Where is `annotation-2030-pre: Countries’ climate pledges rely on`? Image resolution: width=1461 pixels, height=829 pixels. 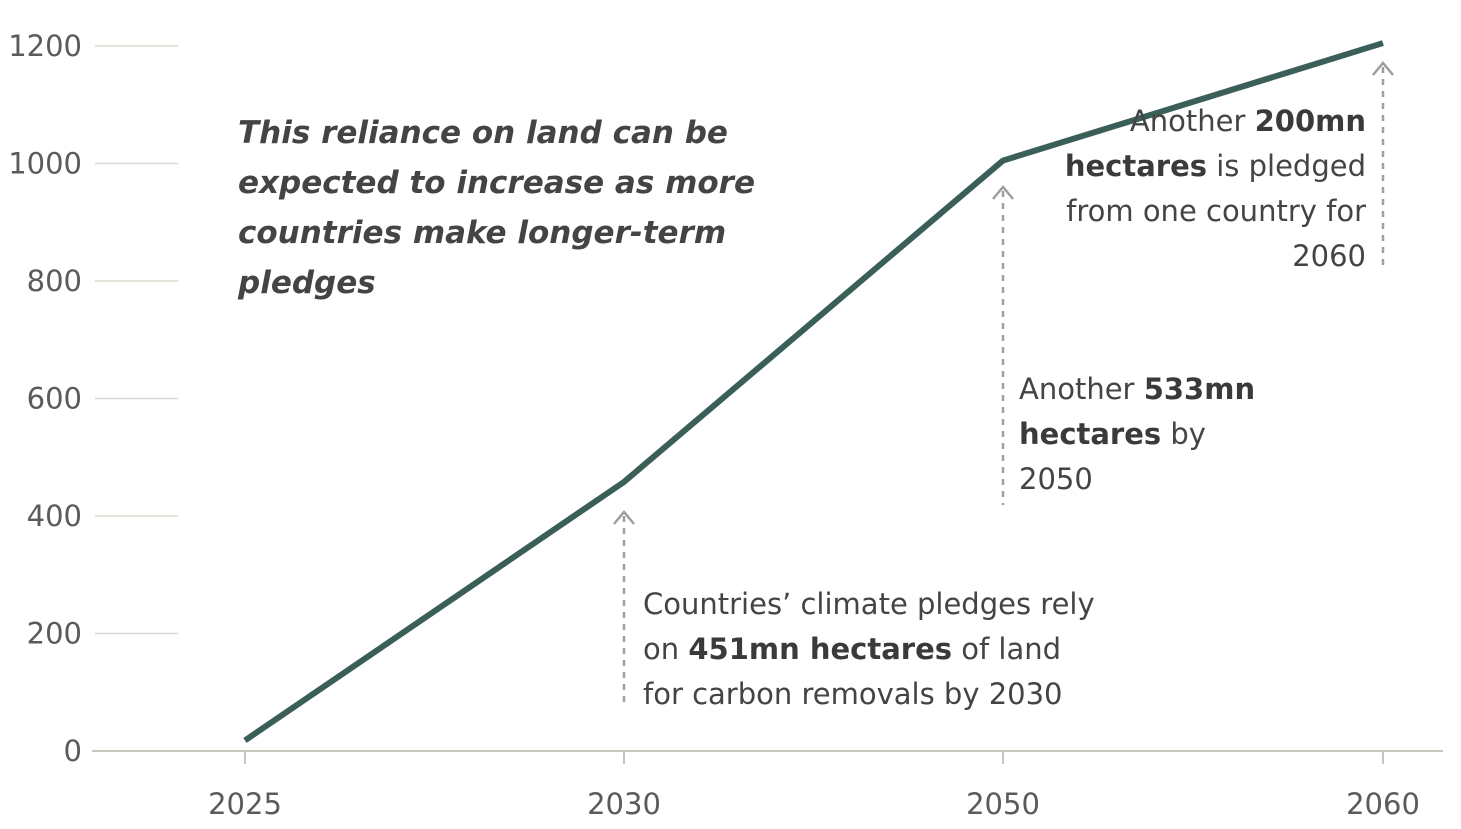 annotation-2030-pre: Countries’ climate pledges rely on is located at coordinates (869, 626).